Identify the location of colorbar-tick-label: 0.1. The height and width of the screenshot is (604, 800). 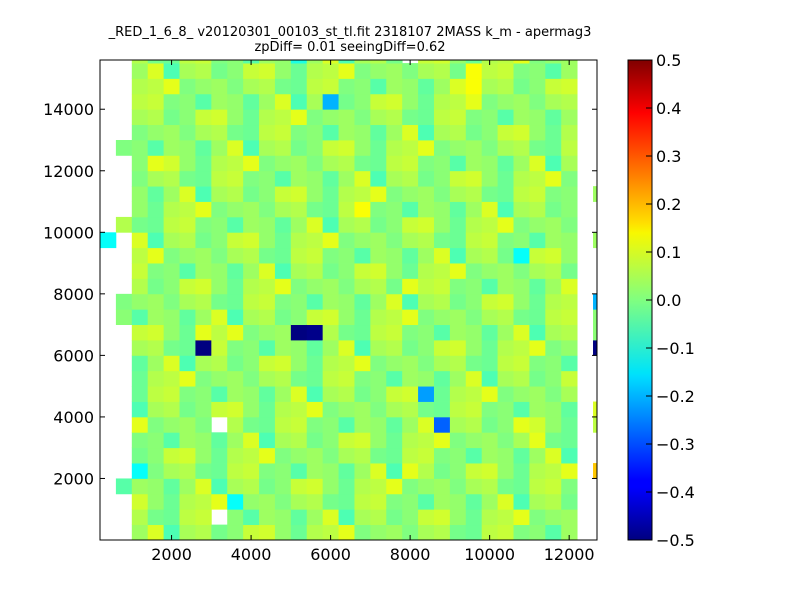
(668, 252).